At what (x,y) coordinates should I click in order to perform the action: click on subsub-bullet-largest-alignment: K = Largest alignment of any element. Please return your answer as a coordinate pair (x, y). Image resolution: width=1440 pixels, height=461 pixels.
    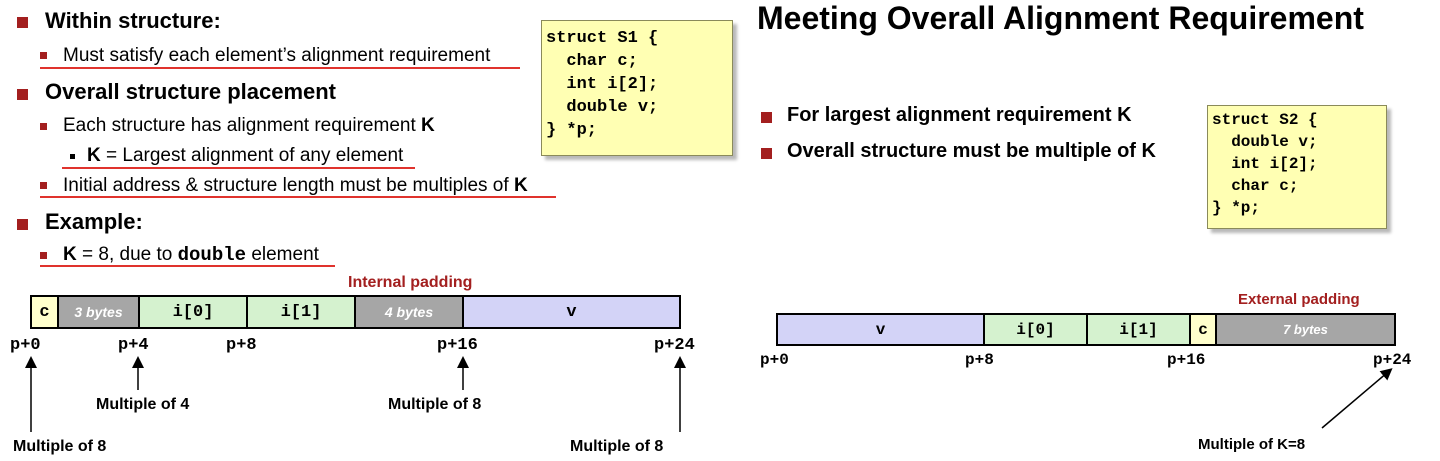
    Looking at the image, I should click on (245, 156).